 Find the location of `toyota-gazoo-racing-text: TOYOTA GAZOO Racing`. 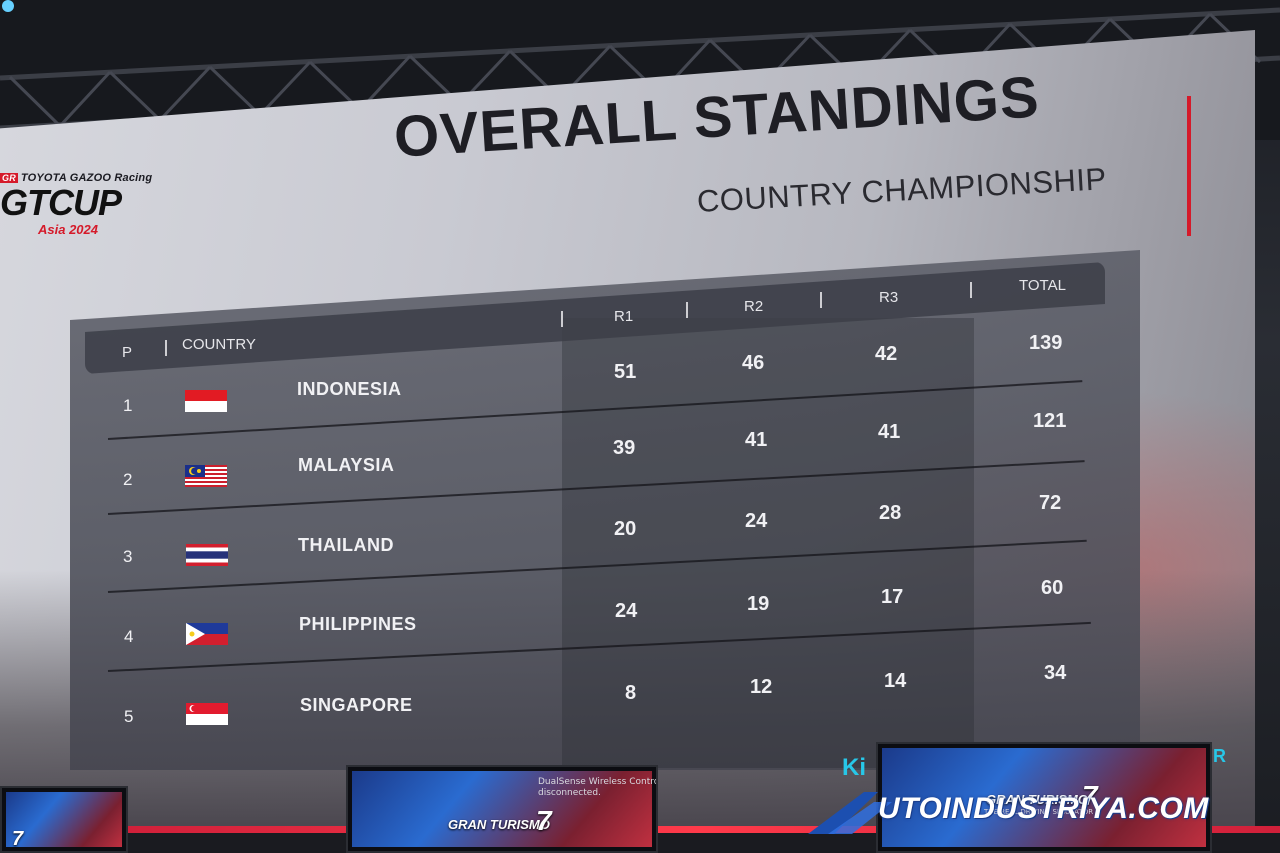

toyota-gazoo-racing-text: TOYOTA GAZOO Racing is located at coordinates (86, 178).